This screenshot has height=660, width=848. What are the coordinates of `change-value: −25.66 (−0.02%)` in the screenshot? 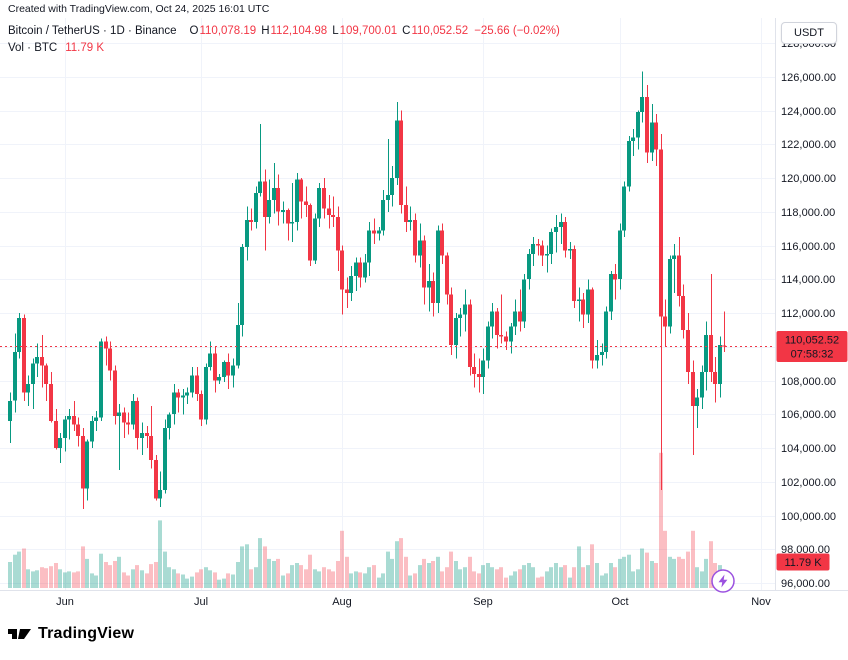 It's located at (517, 31).